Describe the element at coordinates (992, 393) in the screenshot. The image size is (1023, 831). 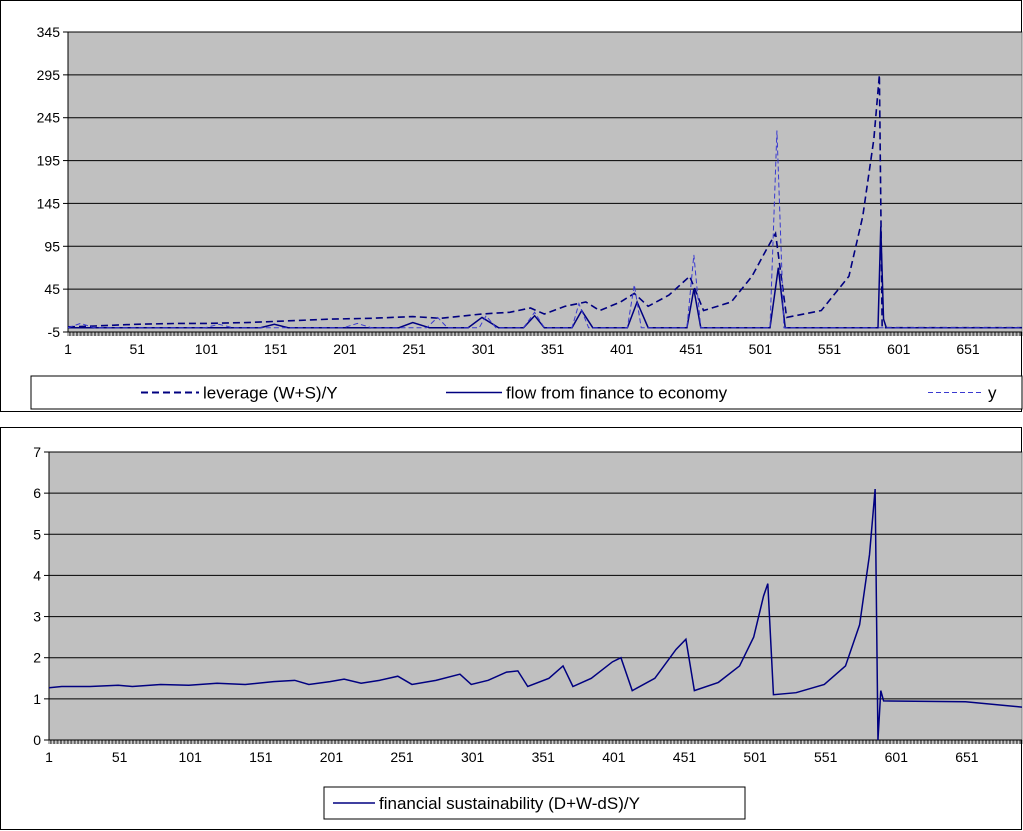
I see `legend-label-2: y` at that location.